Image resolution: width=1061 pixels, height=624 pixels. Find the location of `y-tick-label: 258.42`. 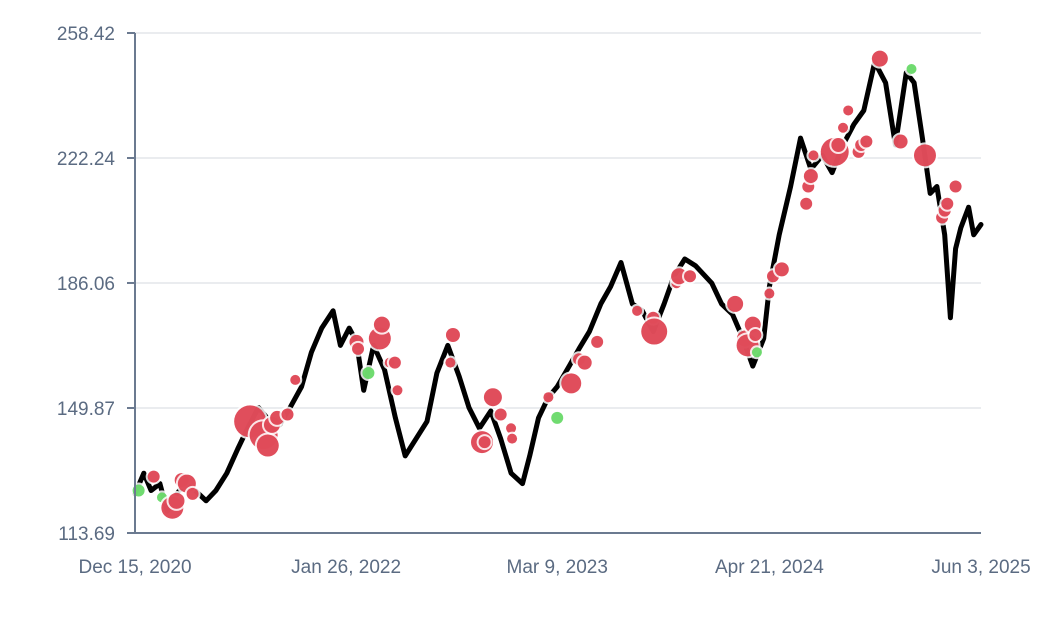

y-tick-label: 258.42 is located at coordinates (86, 34).